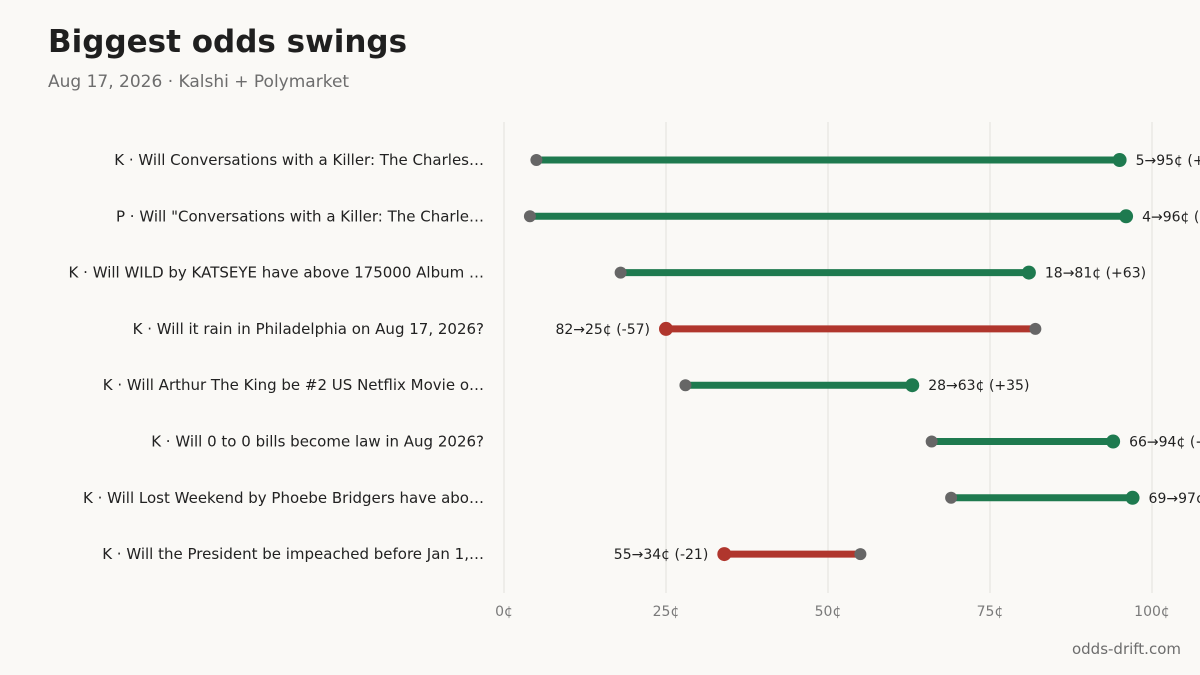  I want to click on swing-annotation: 55→34¢ (-21), so click(661, 555).